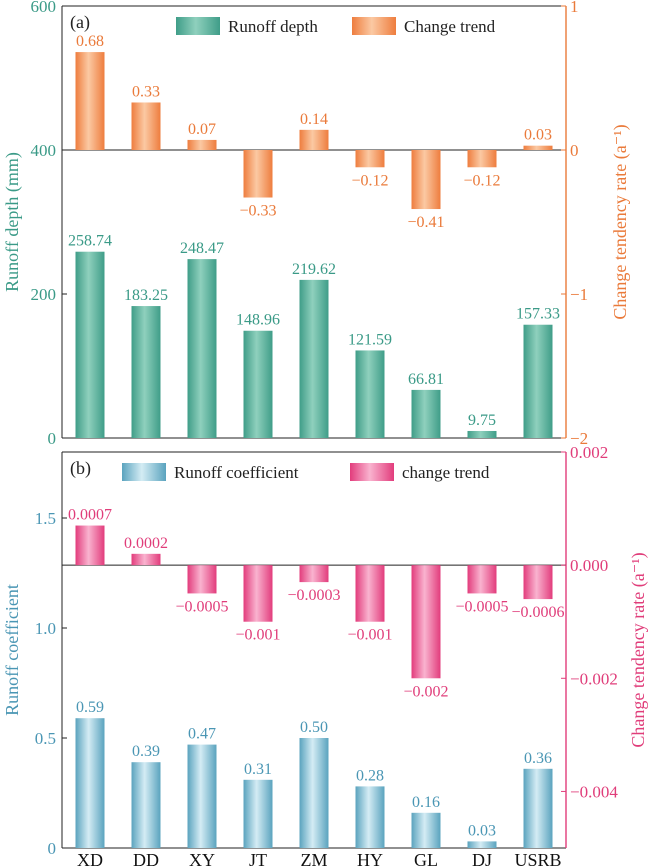 This screenshot has width=650, height=868. I want to click on trend-value-label: 0.0002, so click(146, 543).